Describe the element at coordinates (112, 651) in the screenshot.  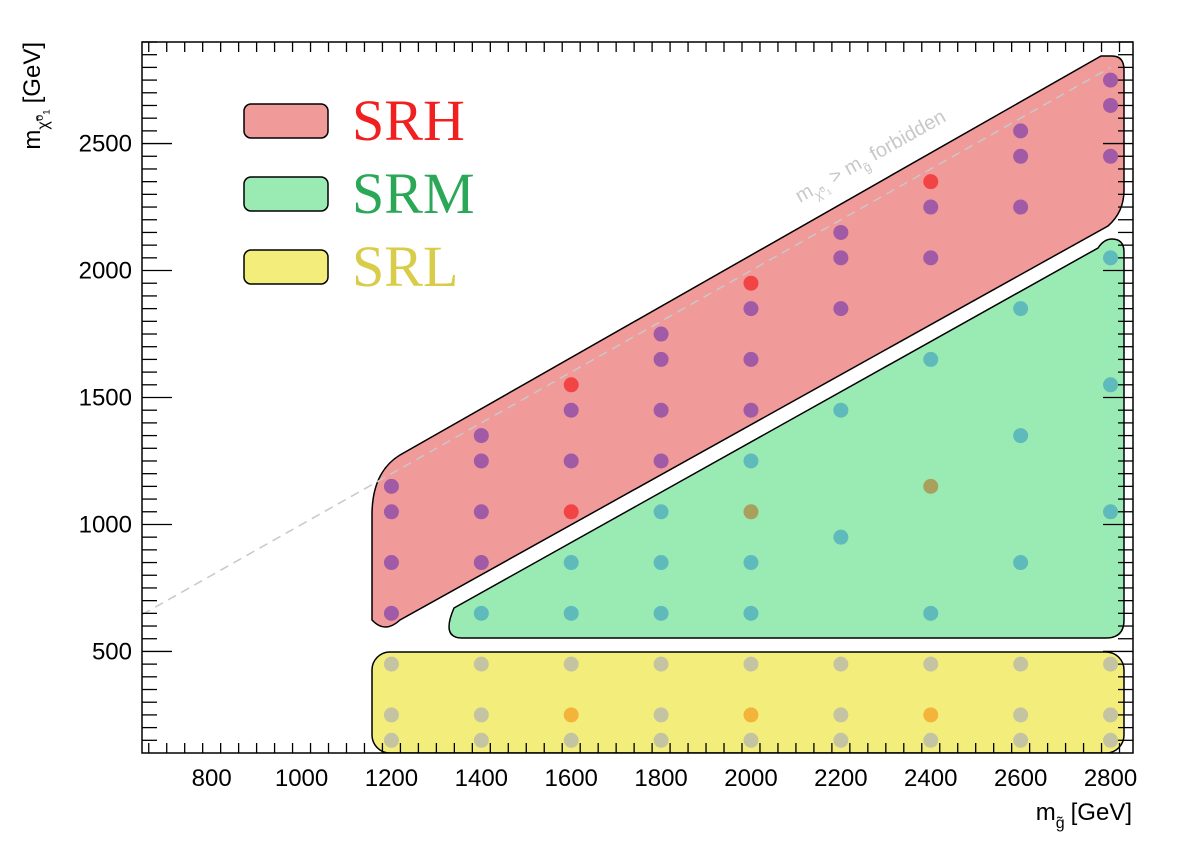
I see `y-tick-label: 500` at that location.